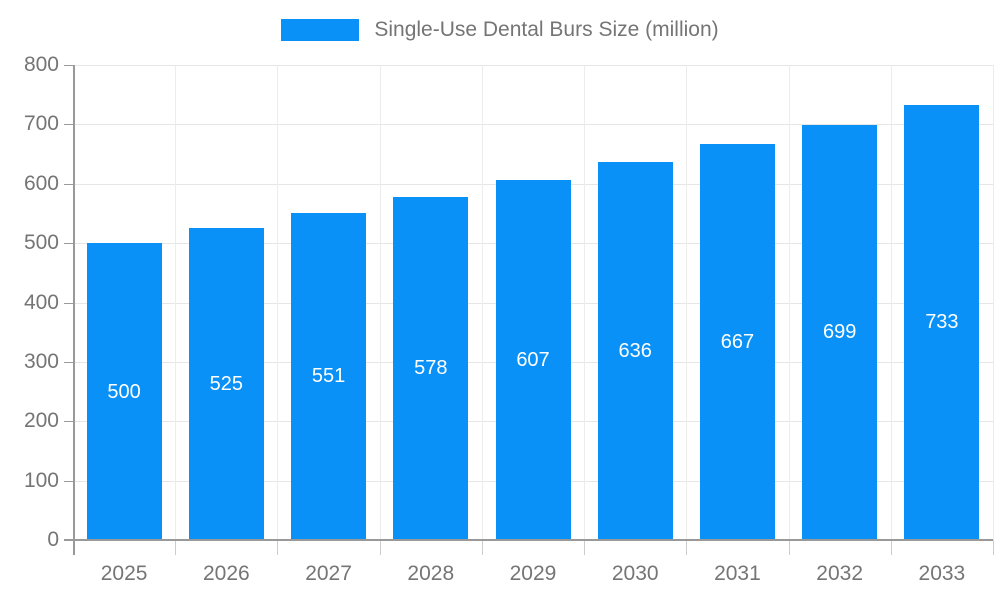 This screenshot has height=600, width=1000. What do you see at coordinates (41, 480) in the screenshot?
I see `y-axis-label: 100` at bounding box center [41, 480].